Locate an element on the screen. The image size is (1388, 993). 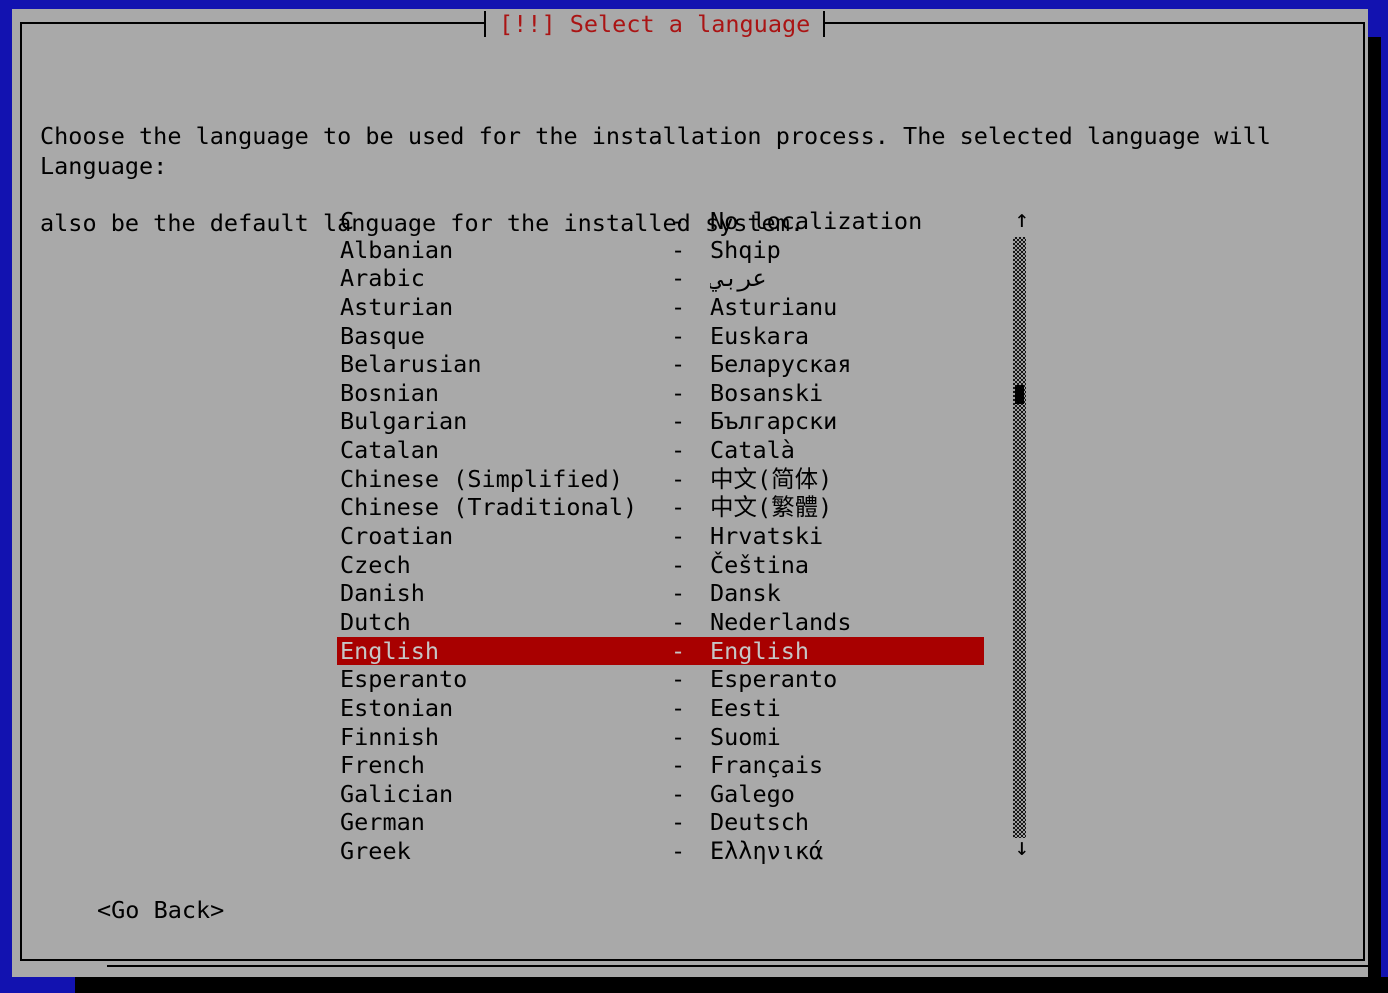
language-native-name: No localization is located at coordinates (816, 221).